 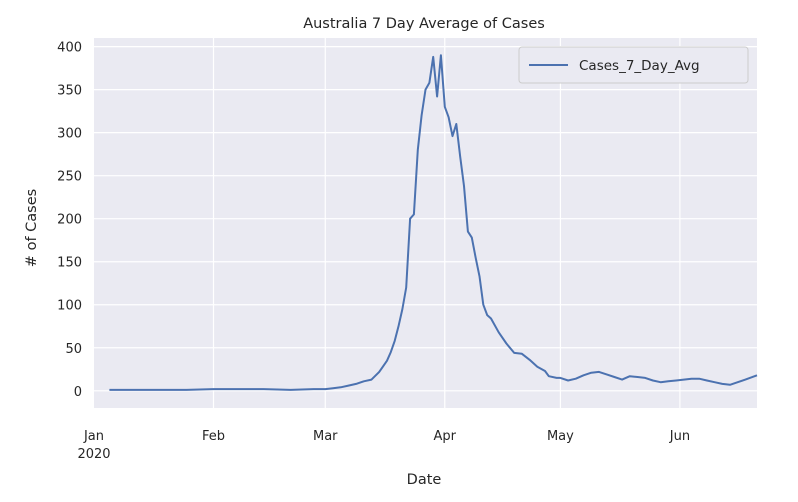 I want to click on y-axis-ticks: 0 50 100 150 200 250 300 350 400, so click(x=69, y=220).